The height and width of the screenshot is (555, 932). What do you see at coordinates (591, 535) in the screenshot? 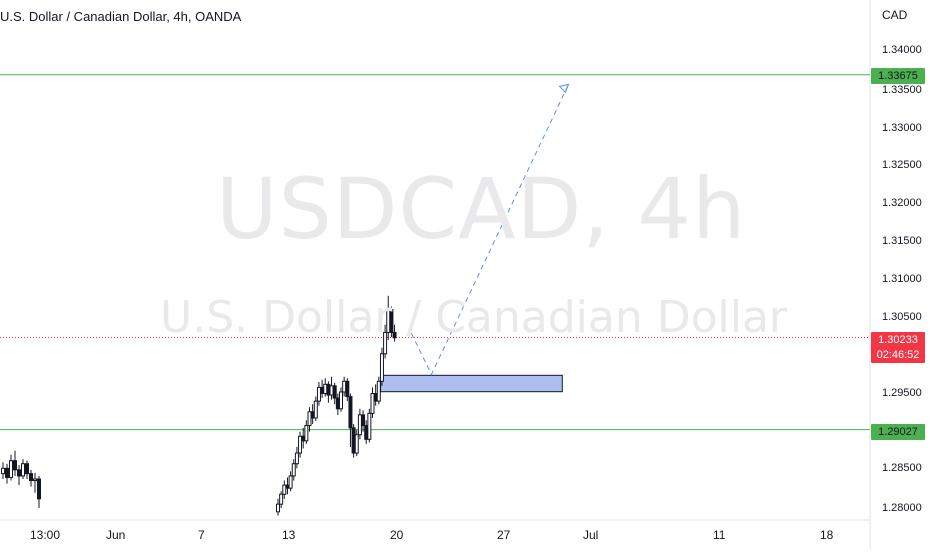
I see `time-label: Jul` at bounding box center [591, 535].